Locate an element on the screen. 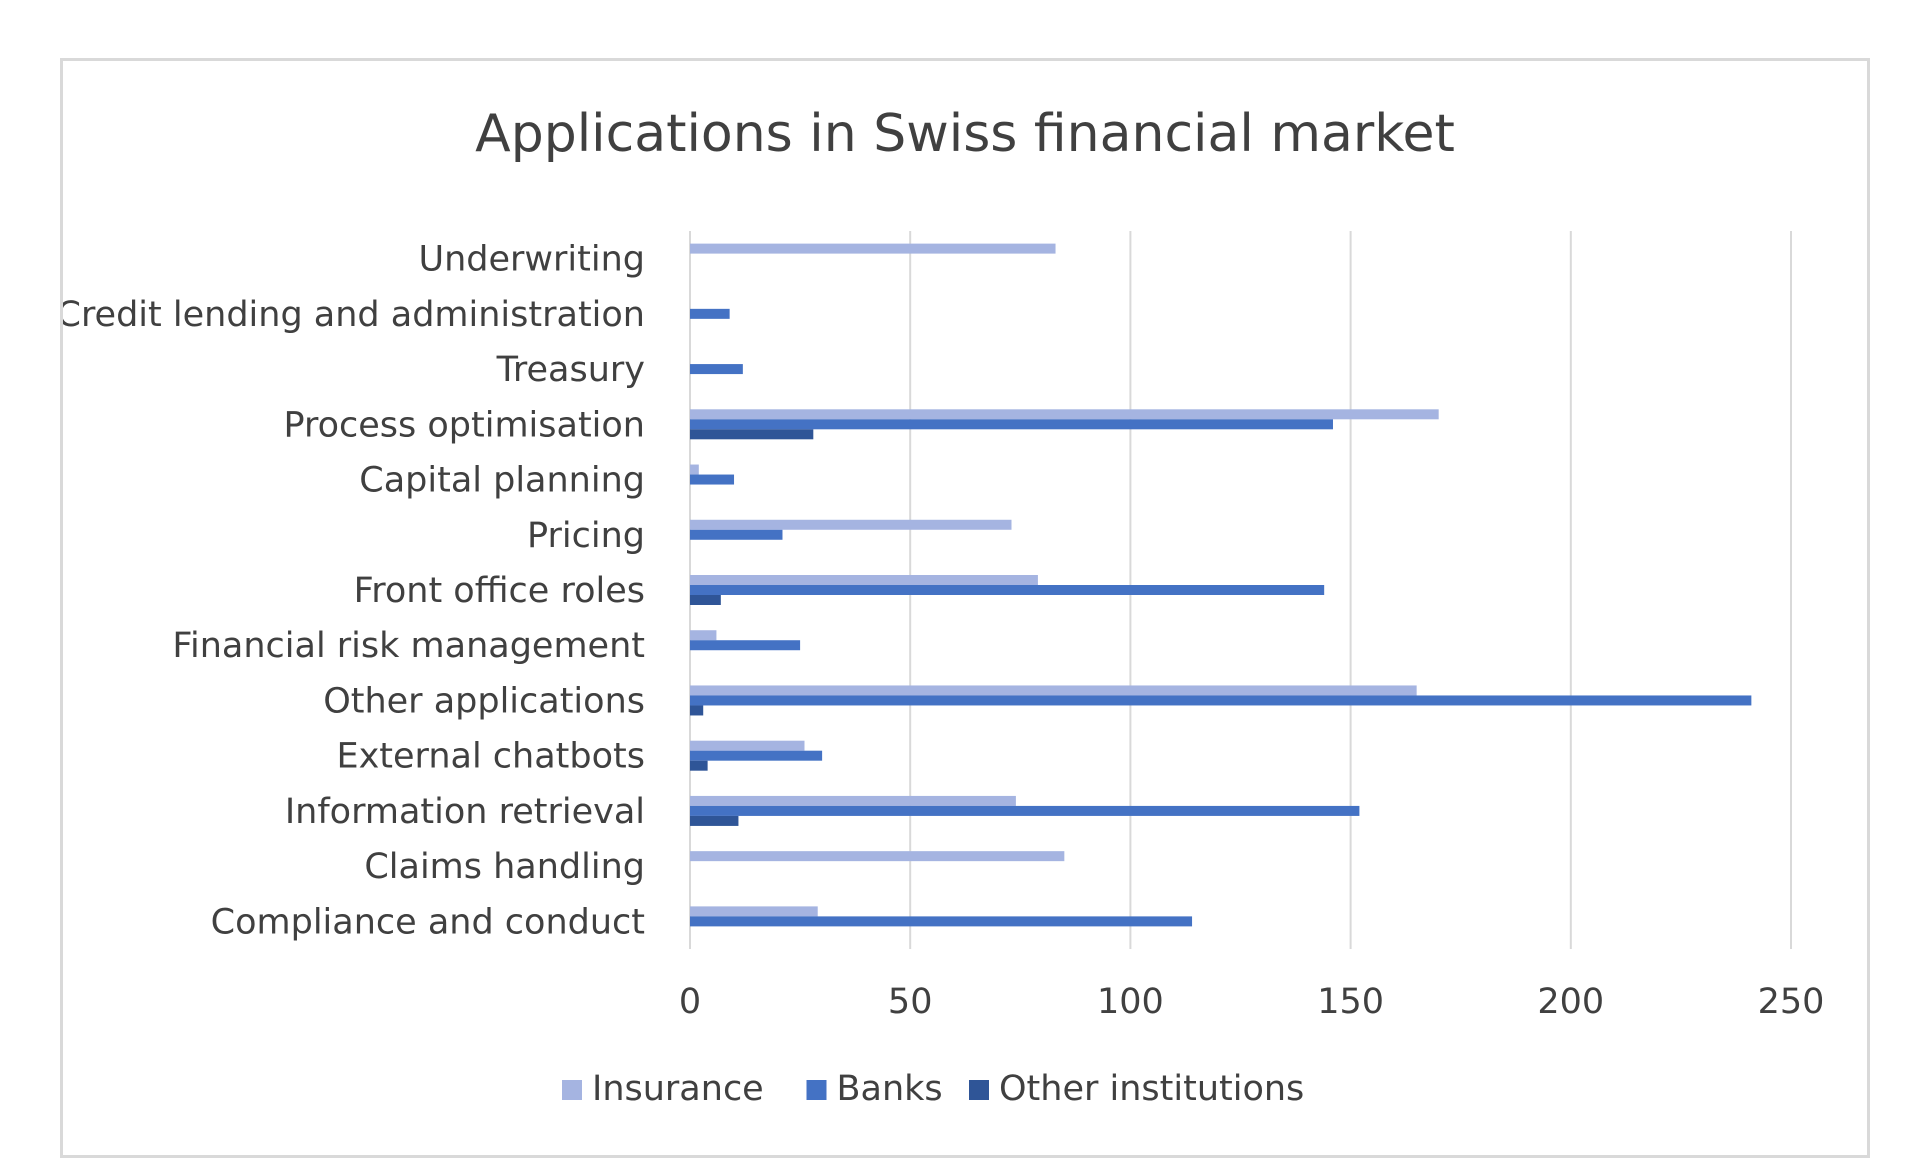 The width and height of the screenshot is (1920, 1163). legend-item-banks: Banks is located at coordinates (874, 1089).